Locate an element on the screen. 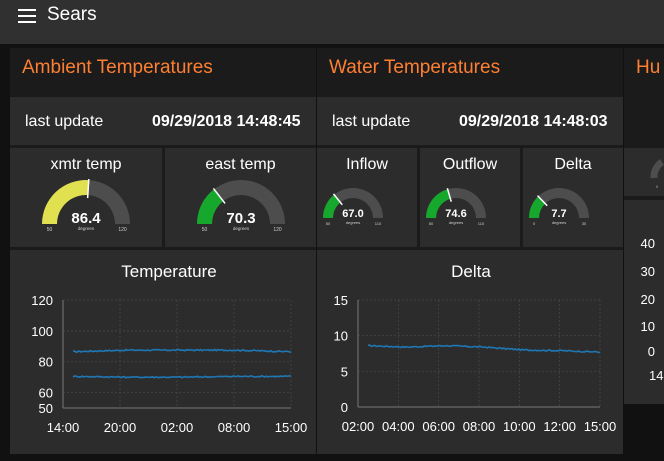 The height and width of the screenshot is (461, 664). y-tick-label: 50 is located at coordinates (46, 408).